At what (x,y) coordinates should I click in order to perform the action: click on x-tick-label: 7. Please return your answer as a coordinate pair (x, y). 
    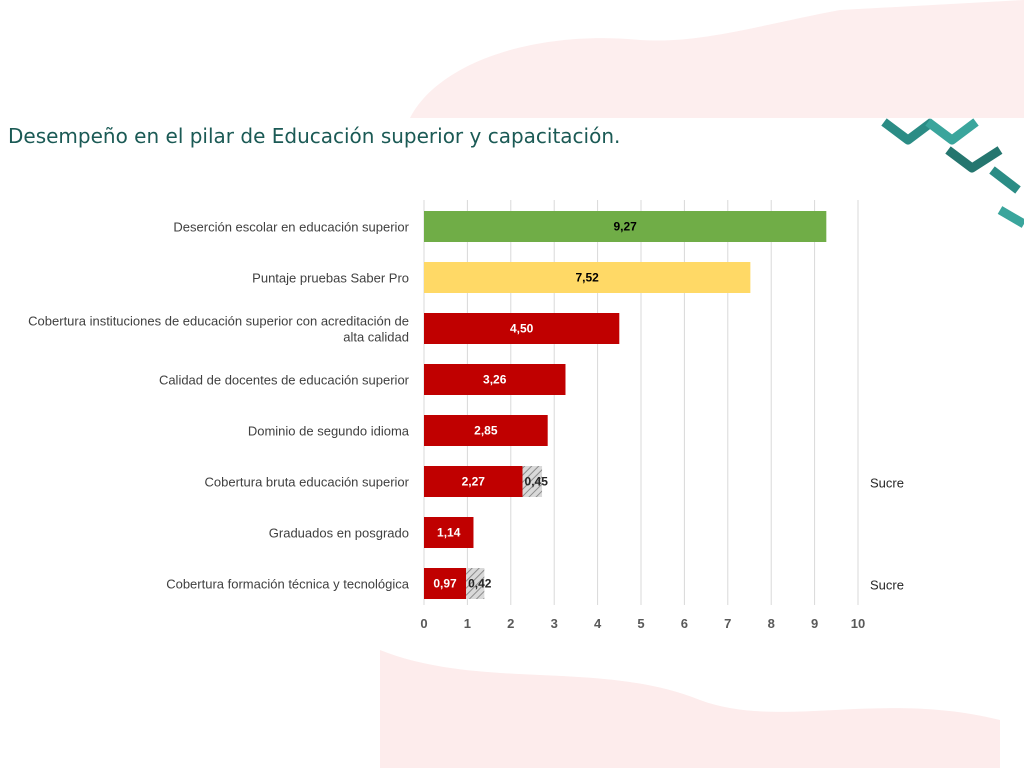
    Looking at the image, I should click on (727, 623).